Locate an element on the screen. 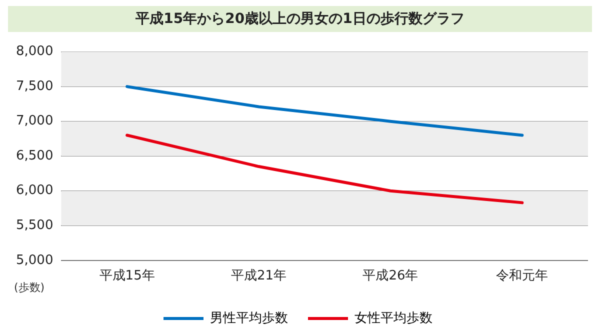 This screenshot has width=600, height=335. y-tick-label: 5,500 is located at coordinates (35, 226).